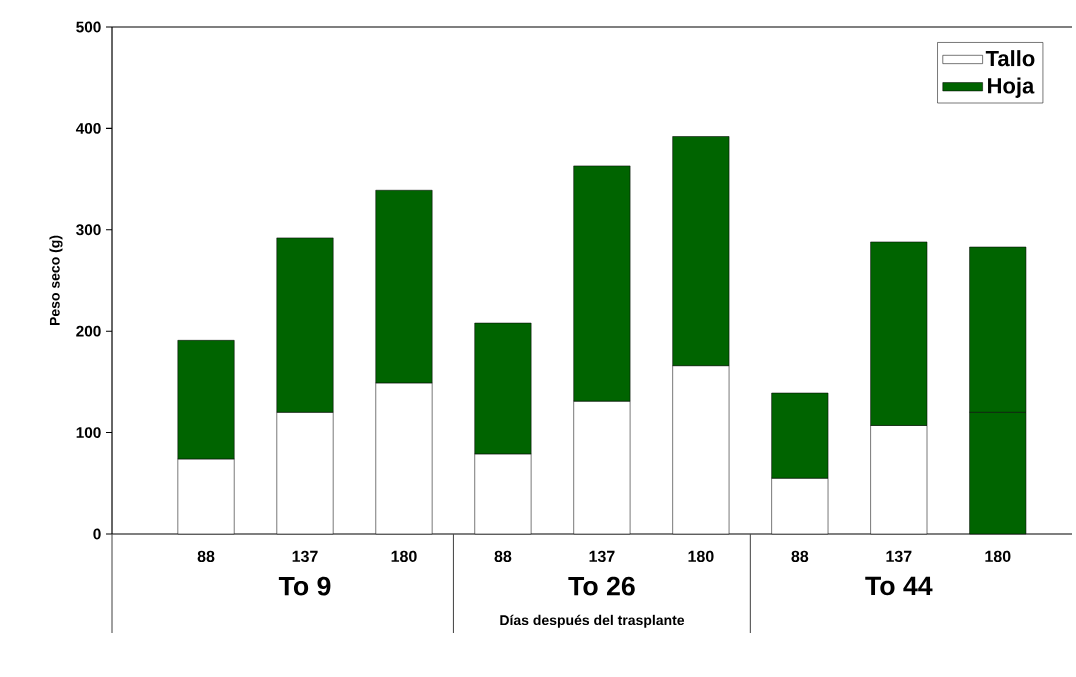 This screenshot has width=1076, height=677. Describe the element at coordinates (899, 586) in the screenshot. I see `text: To 44` at that location.